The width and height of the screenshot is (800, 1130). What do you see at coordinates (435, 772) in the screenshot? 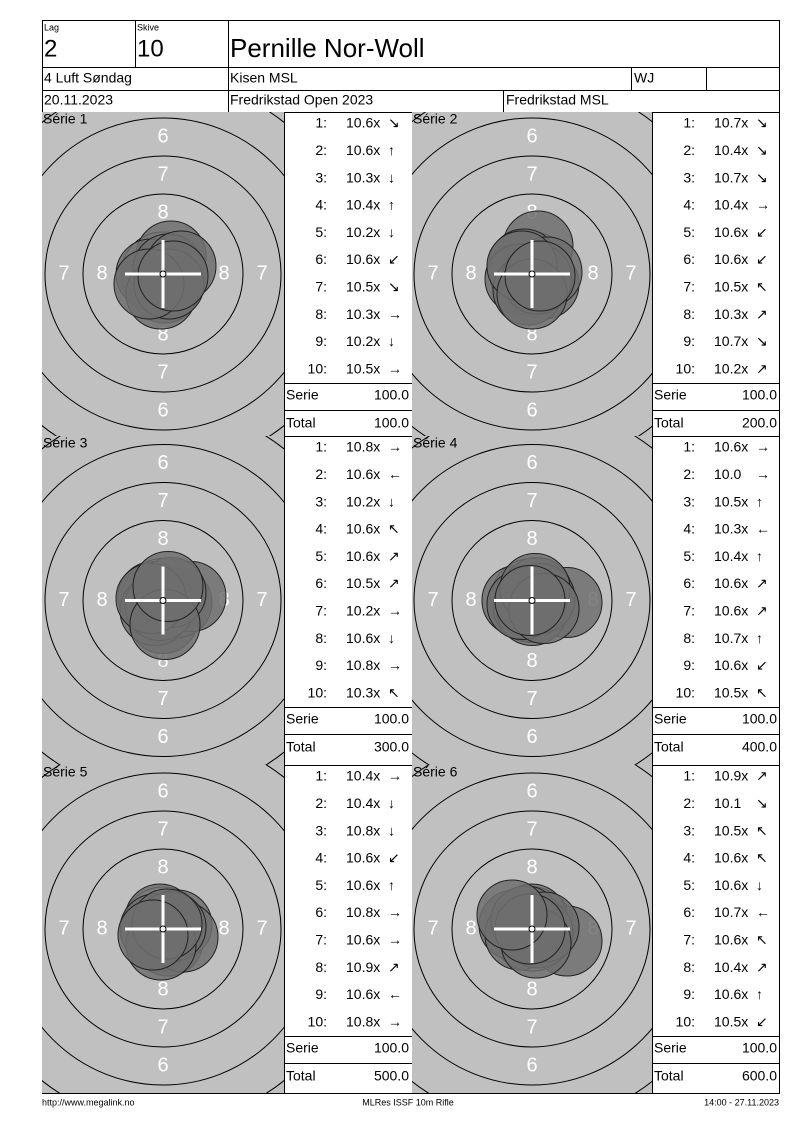
I see `series-label: Série 6` at bounding box center [435, 772].